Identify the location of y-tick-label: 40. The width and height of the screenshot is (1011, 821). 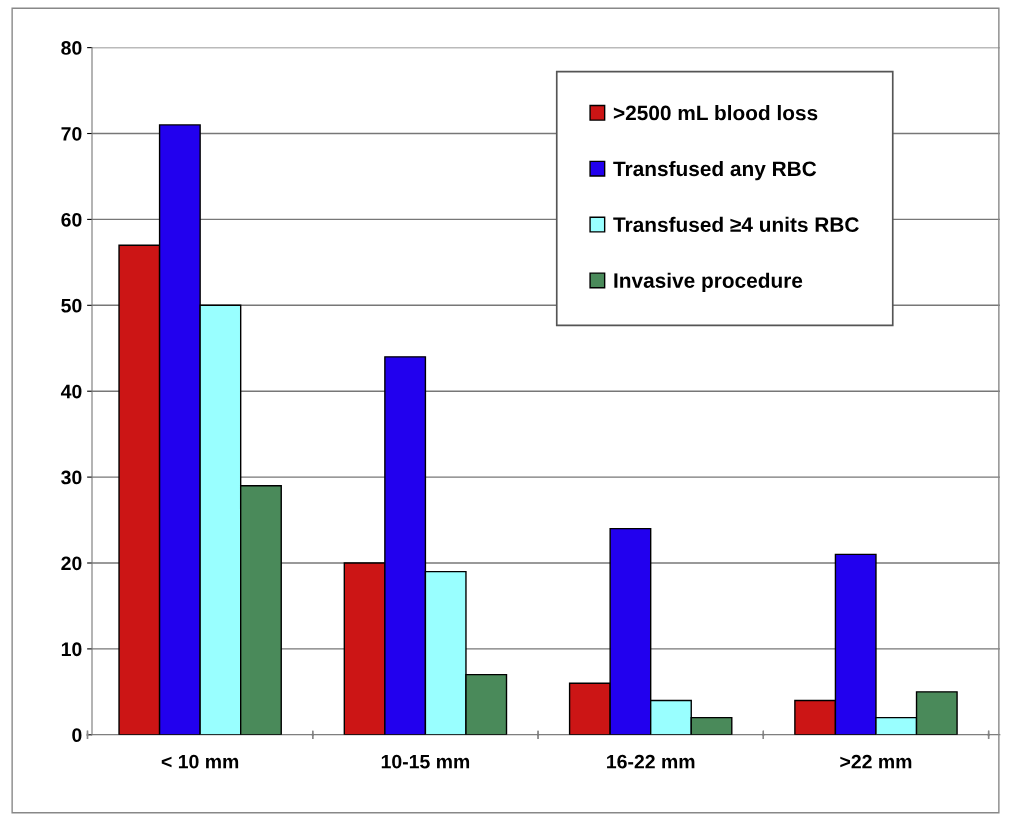
(71, 391).